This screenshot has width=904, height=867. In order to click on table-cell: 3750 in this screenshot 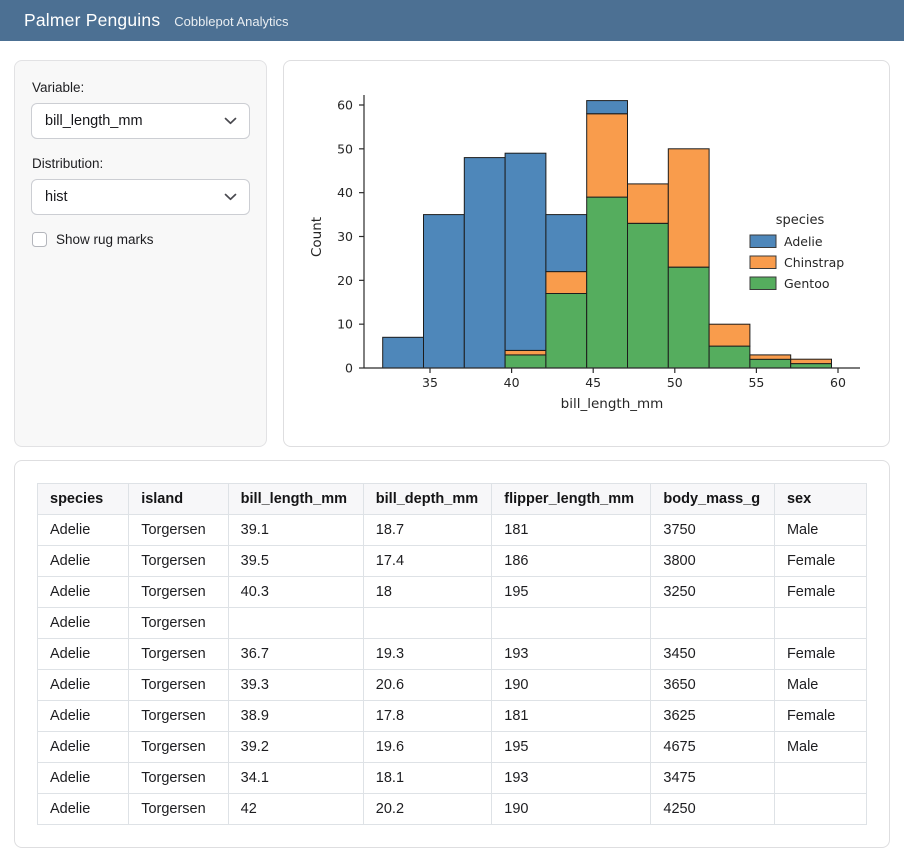, I will do `click(712, 530)`.